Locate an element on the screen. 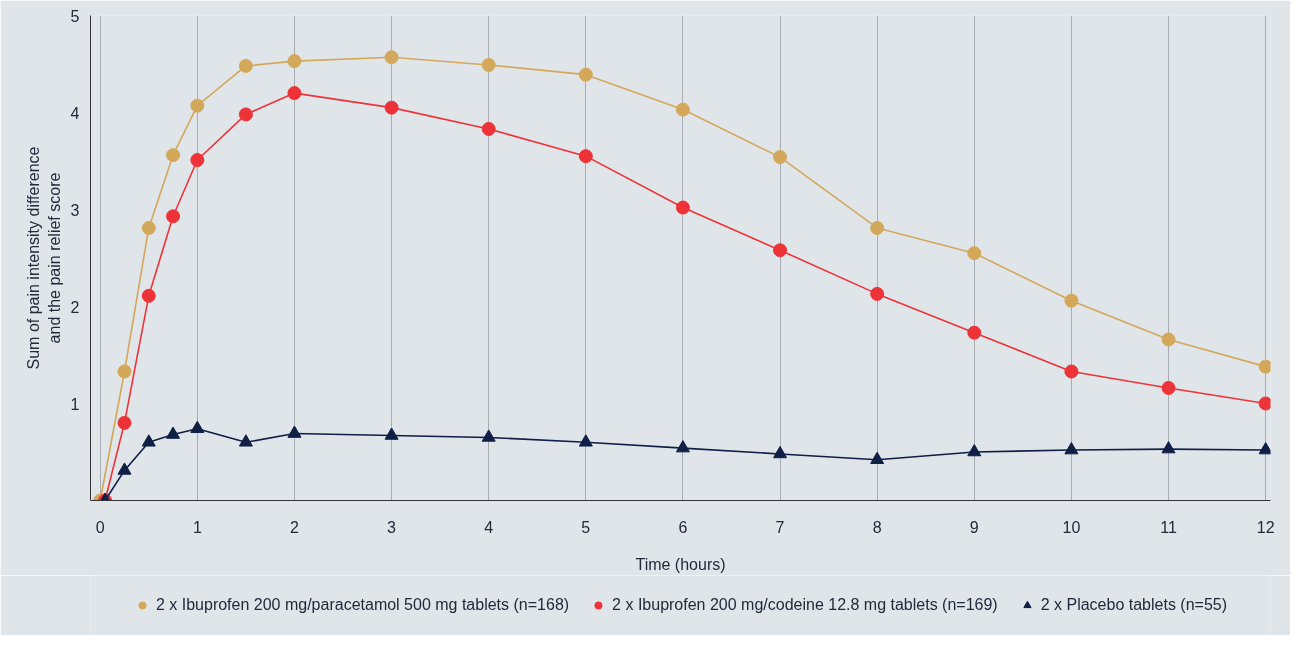 The image size is (1293, 647). x-tick-label: 10 is located at coordinates (1071, 527).